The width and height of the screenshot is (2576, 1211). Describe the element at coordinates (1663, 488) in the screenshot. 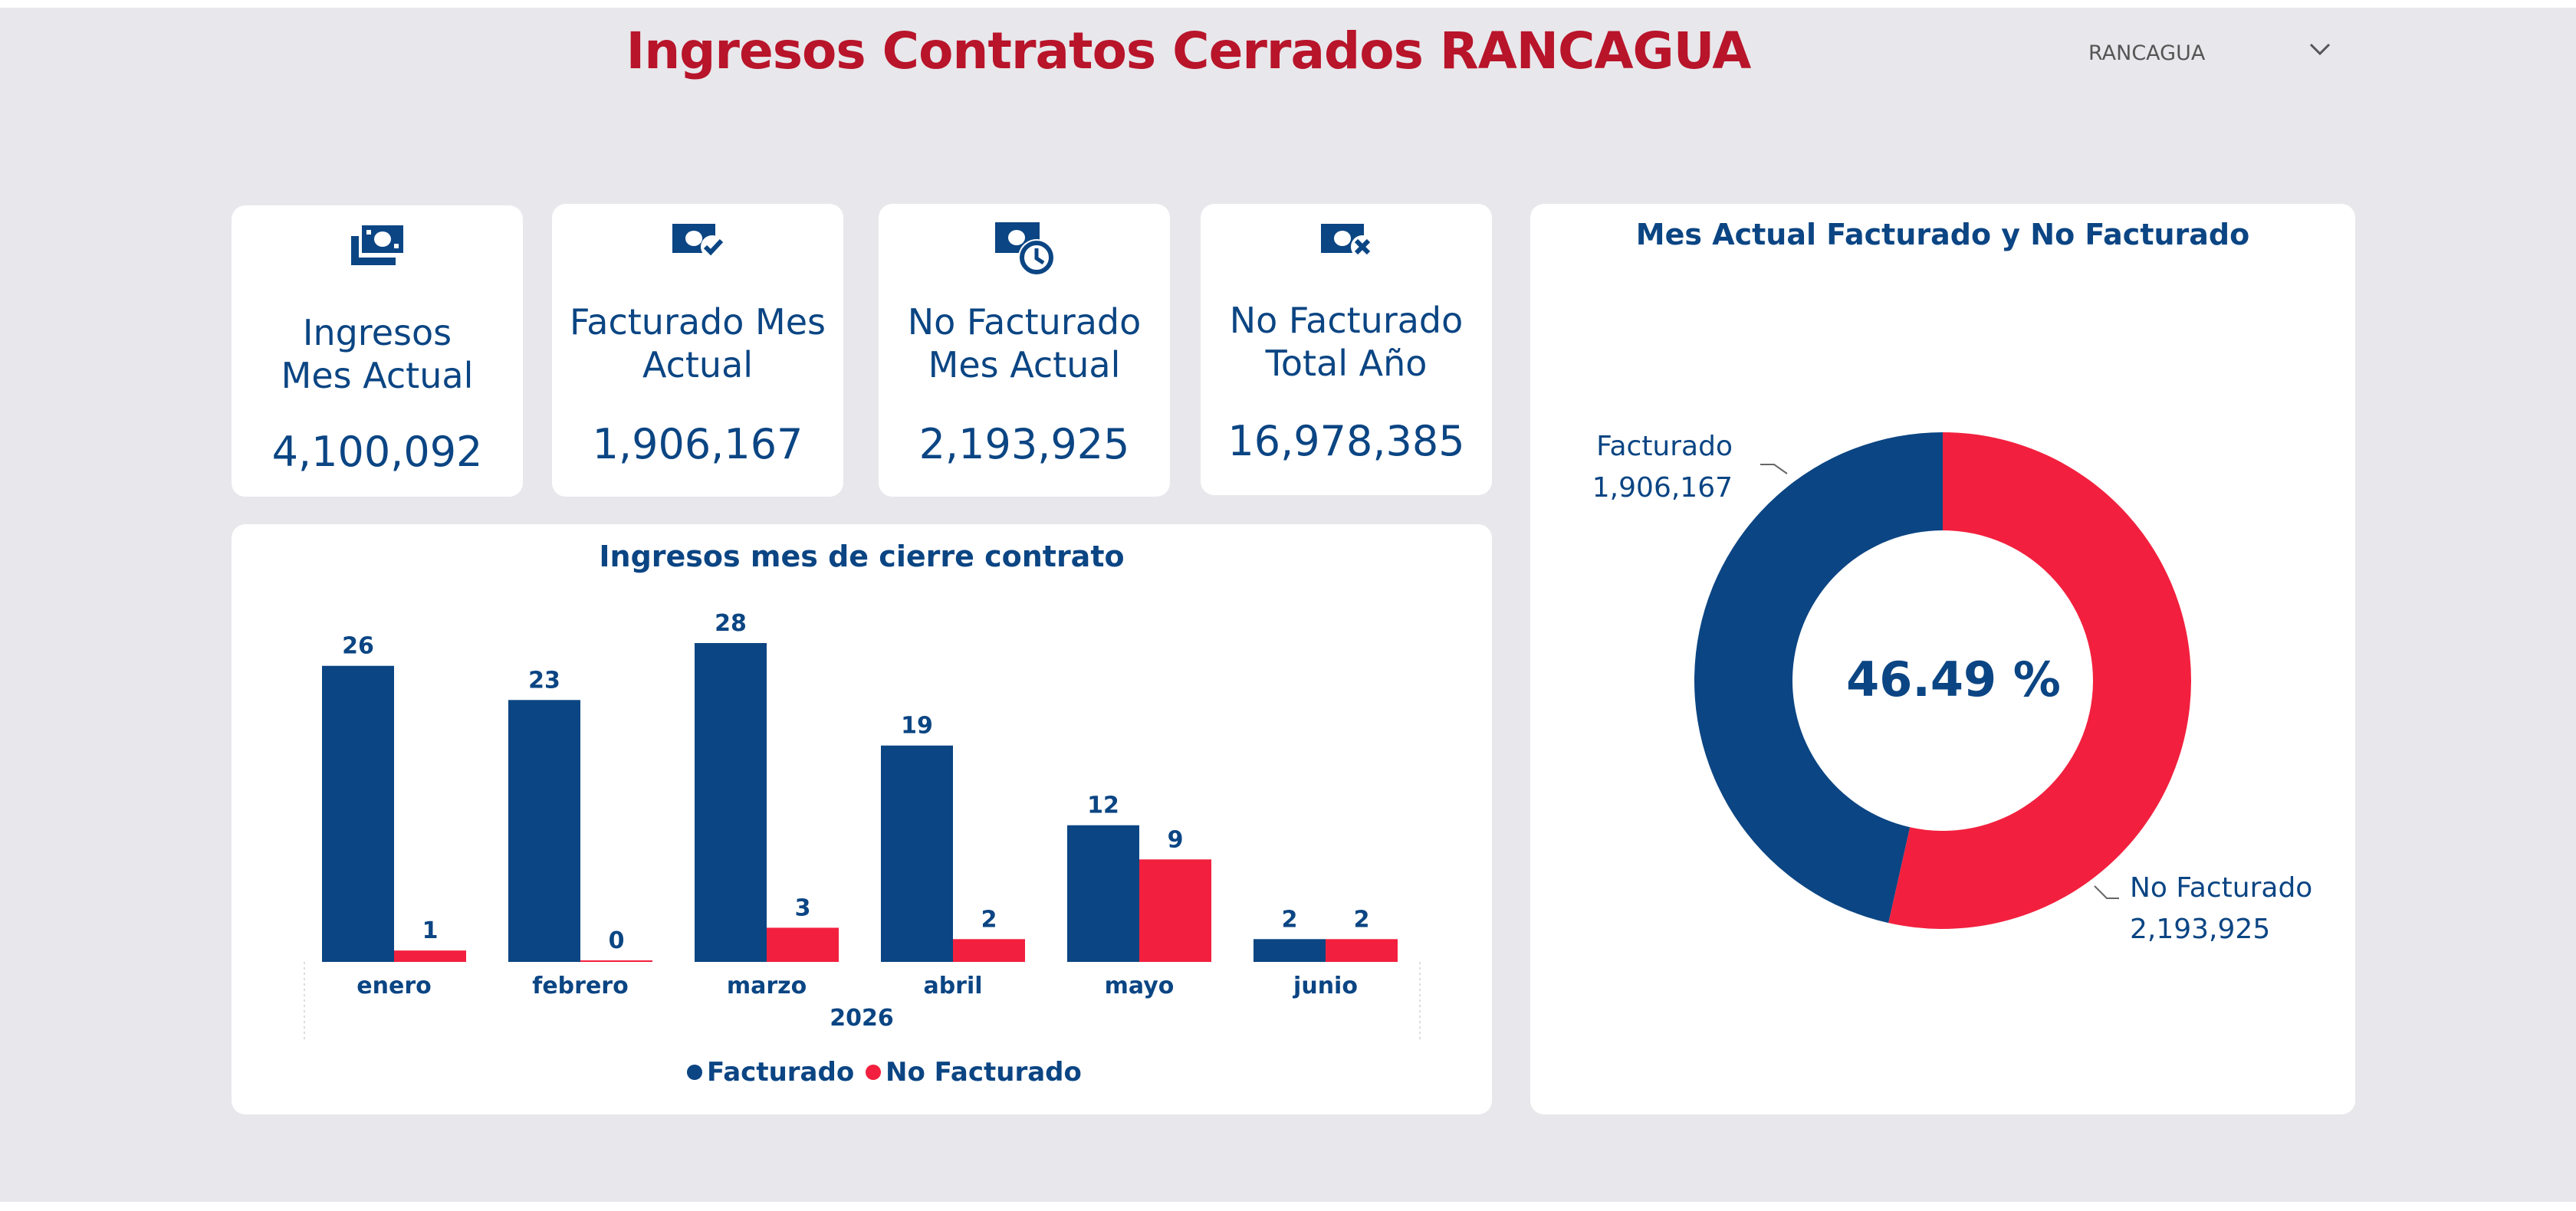

I see `slice-value-label: 1,906,167` at that location.